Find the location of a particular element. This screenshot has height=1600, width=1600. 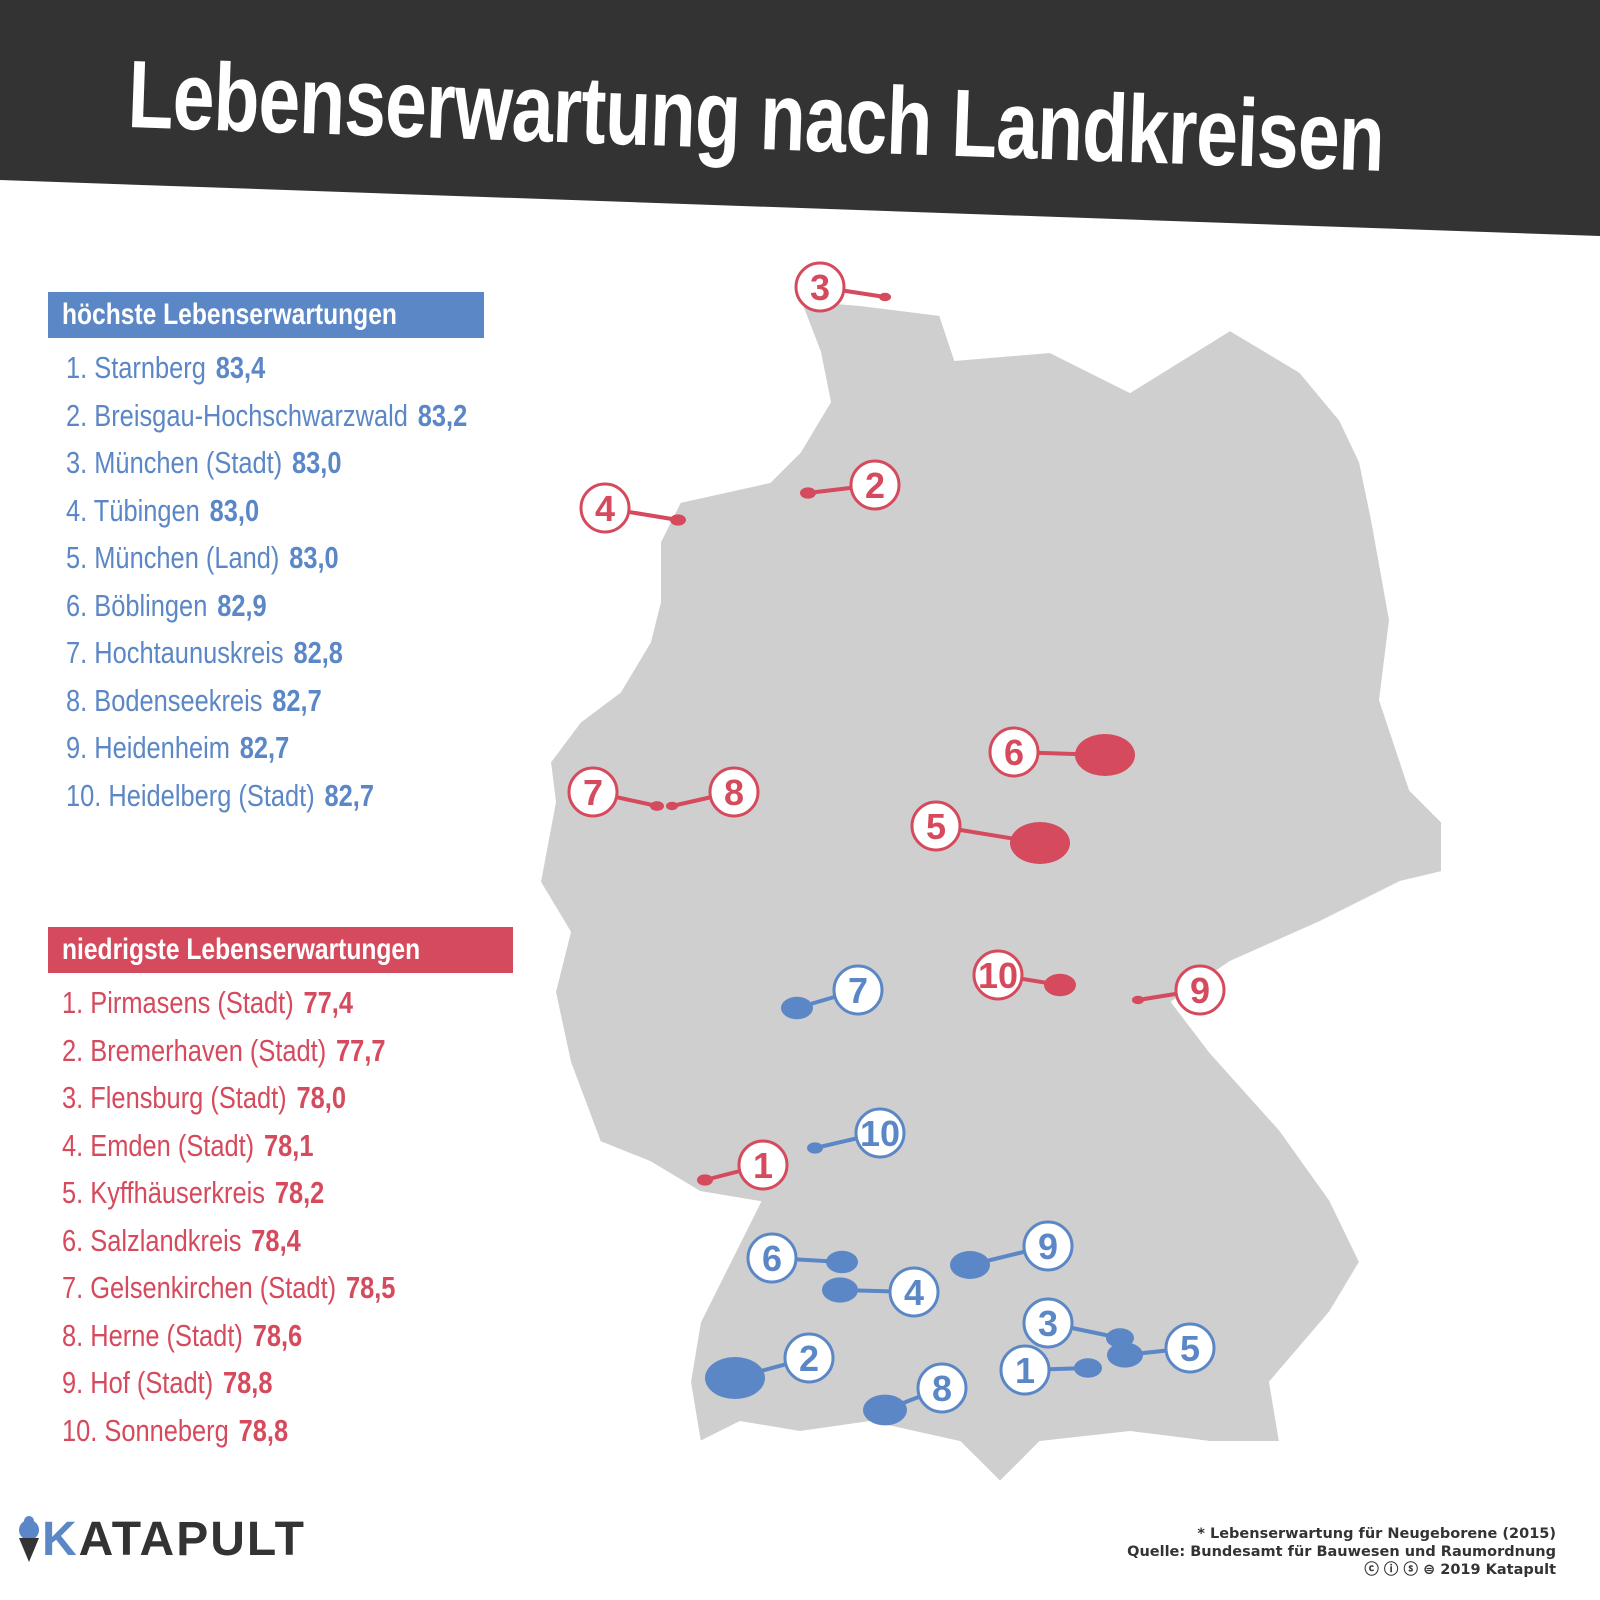

district-name: 7. Gelsenkirchen (Stadt) is located at coordinates (199, 1287).